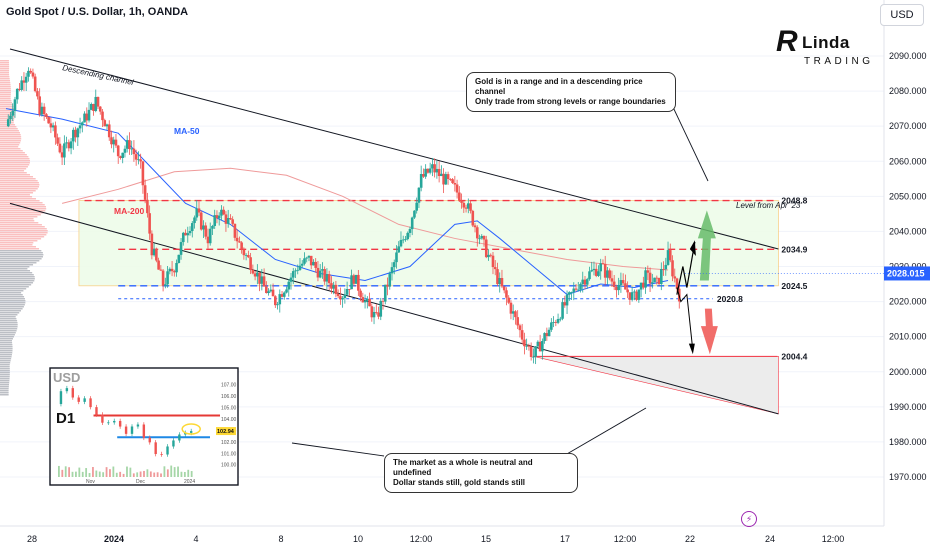  Describe the element at coordinates (459, 482) in the screenshot. I see `callout-bottom-line2: Dollar stands still, gold stands still` at that location.